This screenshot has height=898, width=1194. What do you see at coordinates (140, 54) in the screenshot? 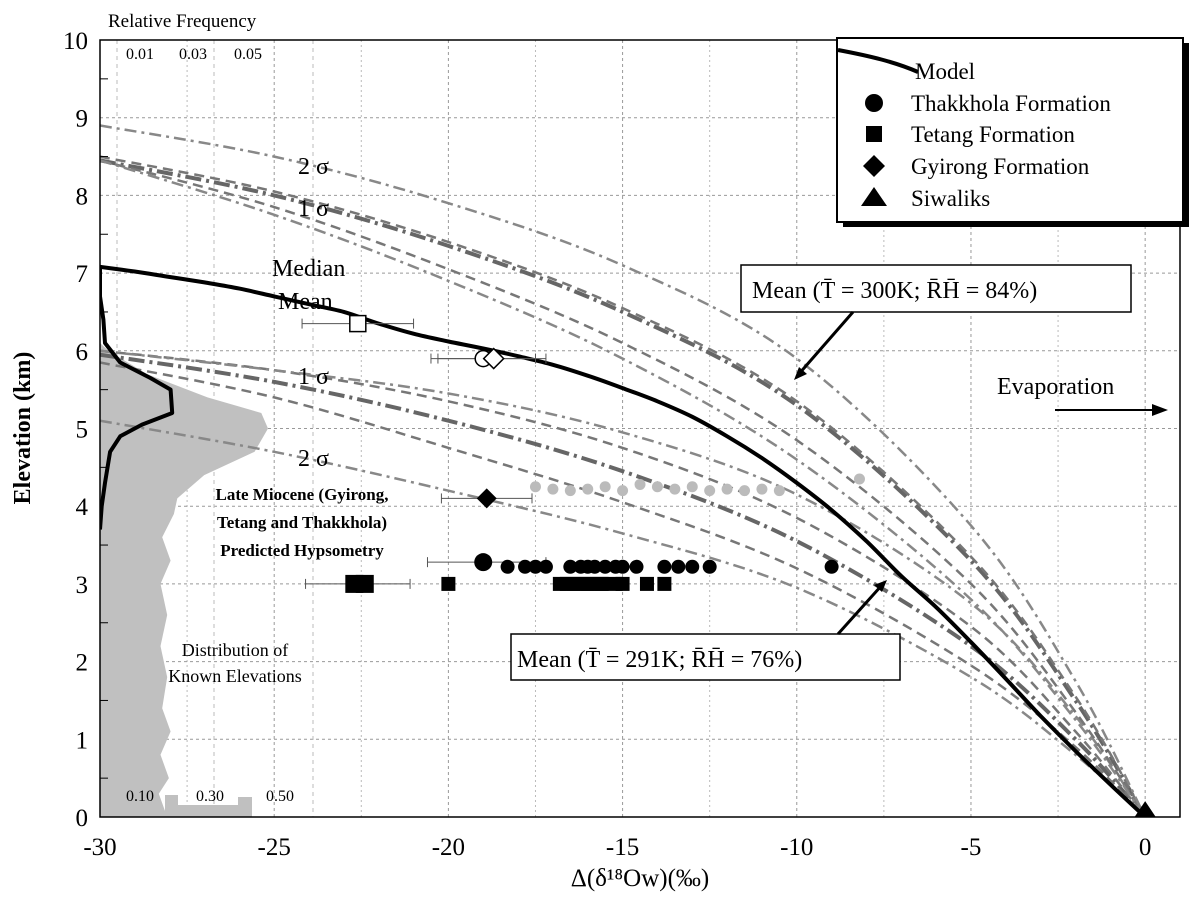
I see `rf-top-tick-label: 0.01` at bounding box center [140, 54].